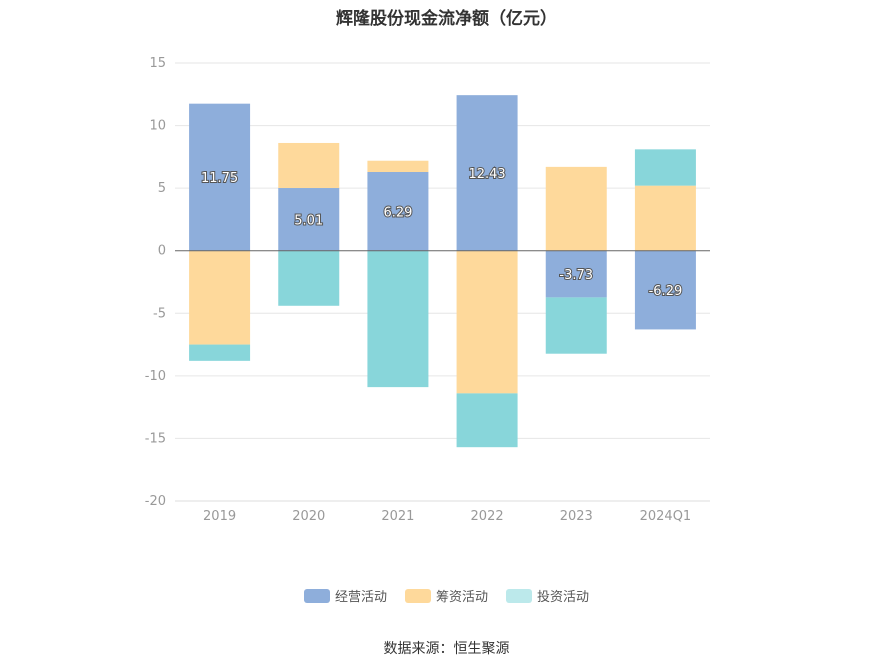 The height and width of the screenshot is (668, 893). What do you see at coordinates (519, 595) in the screenshot?
I see `legend-swatch-investing` at bounding box center [519, 595].